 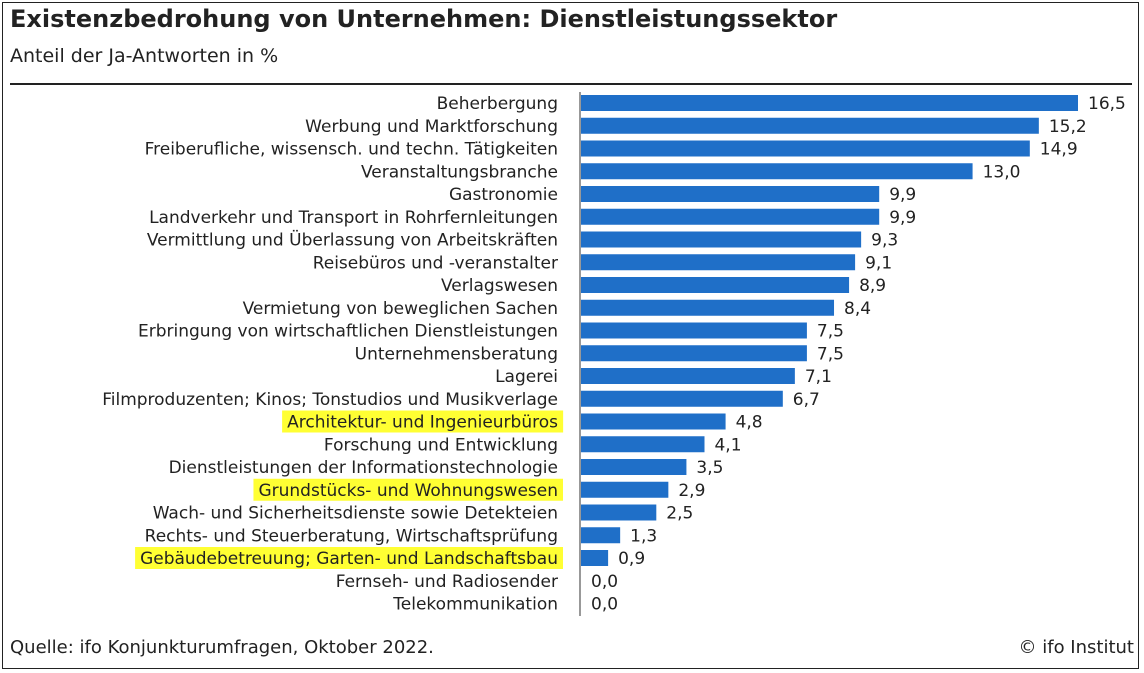 What do you see at coordinates (631, 559) in the screenshot?
I see `value-label: 0,9` at bounding box center [631, 559].